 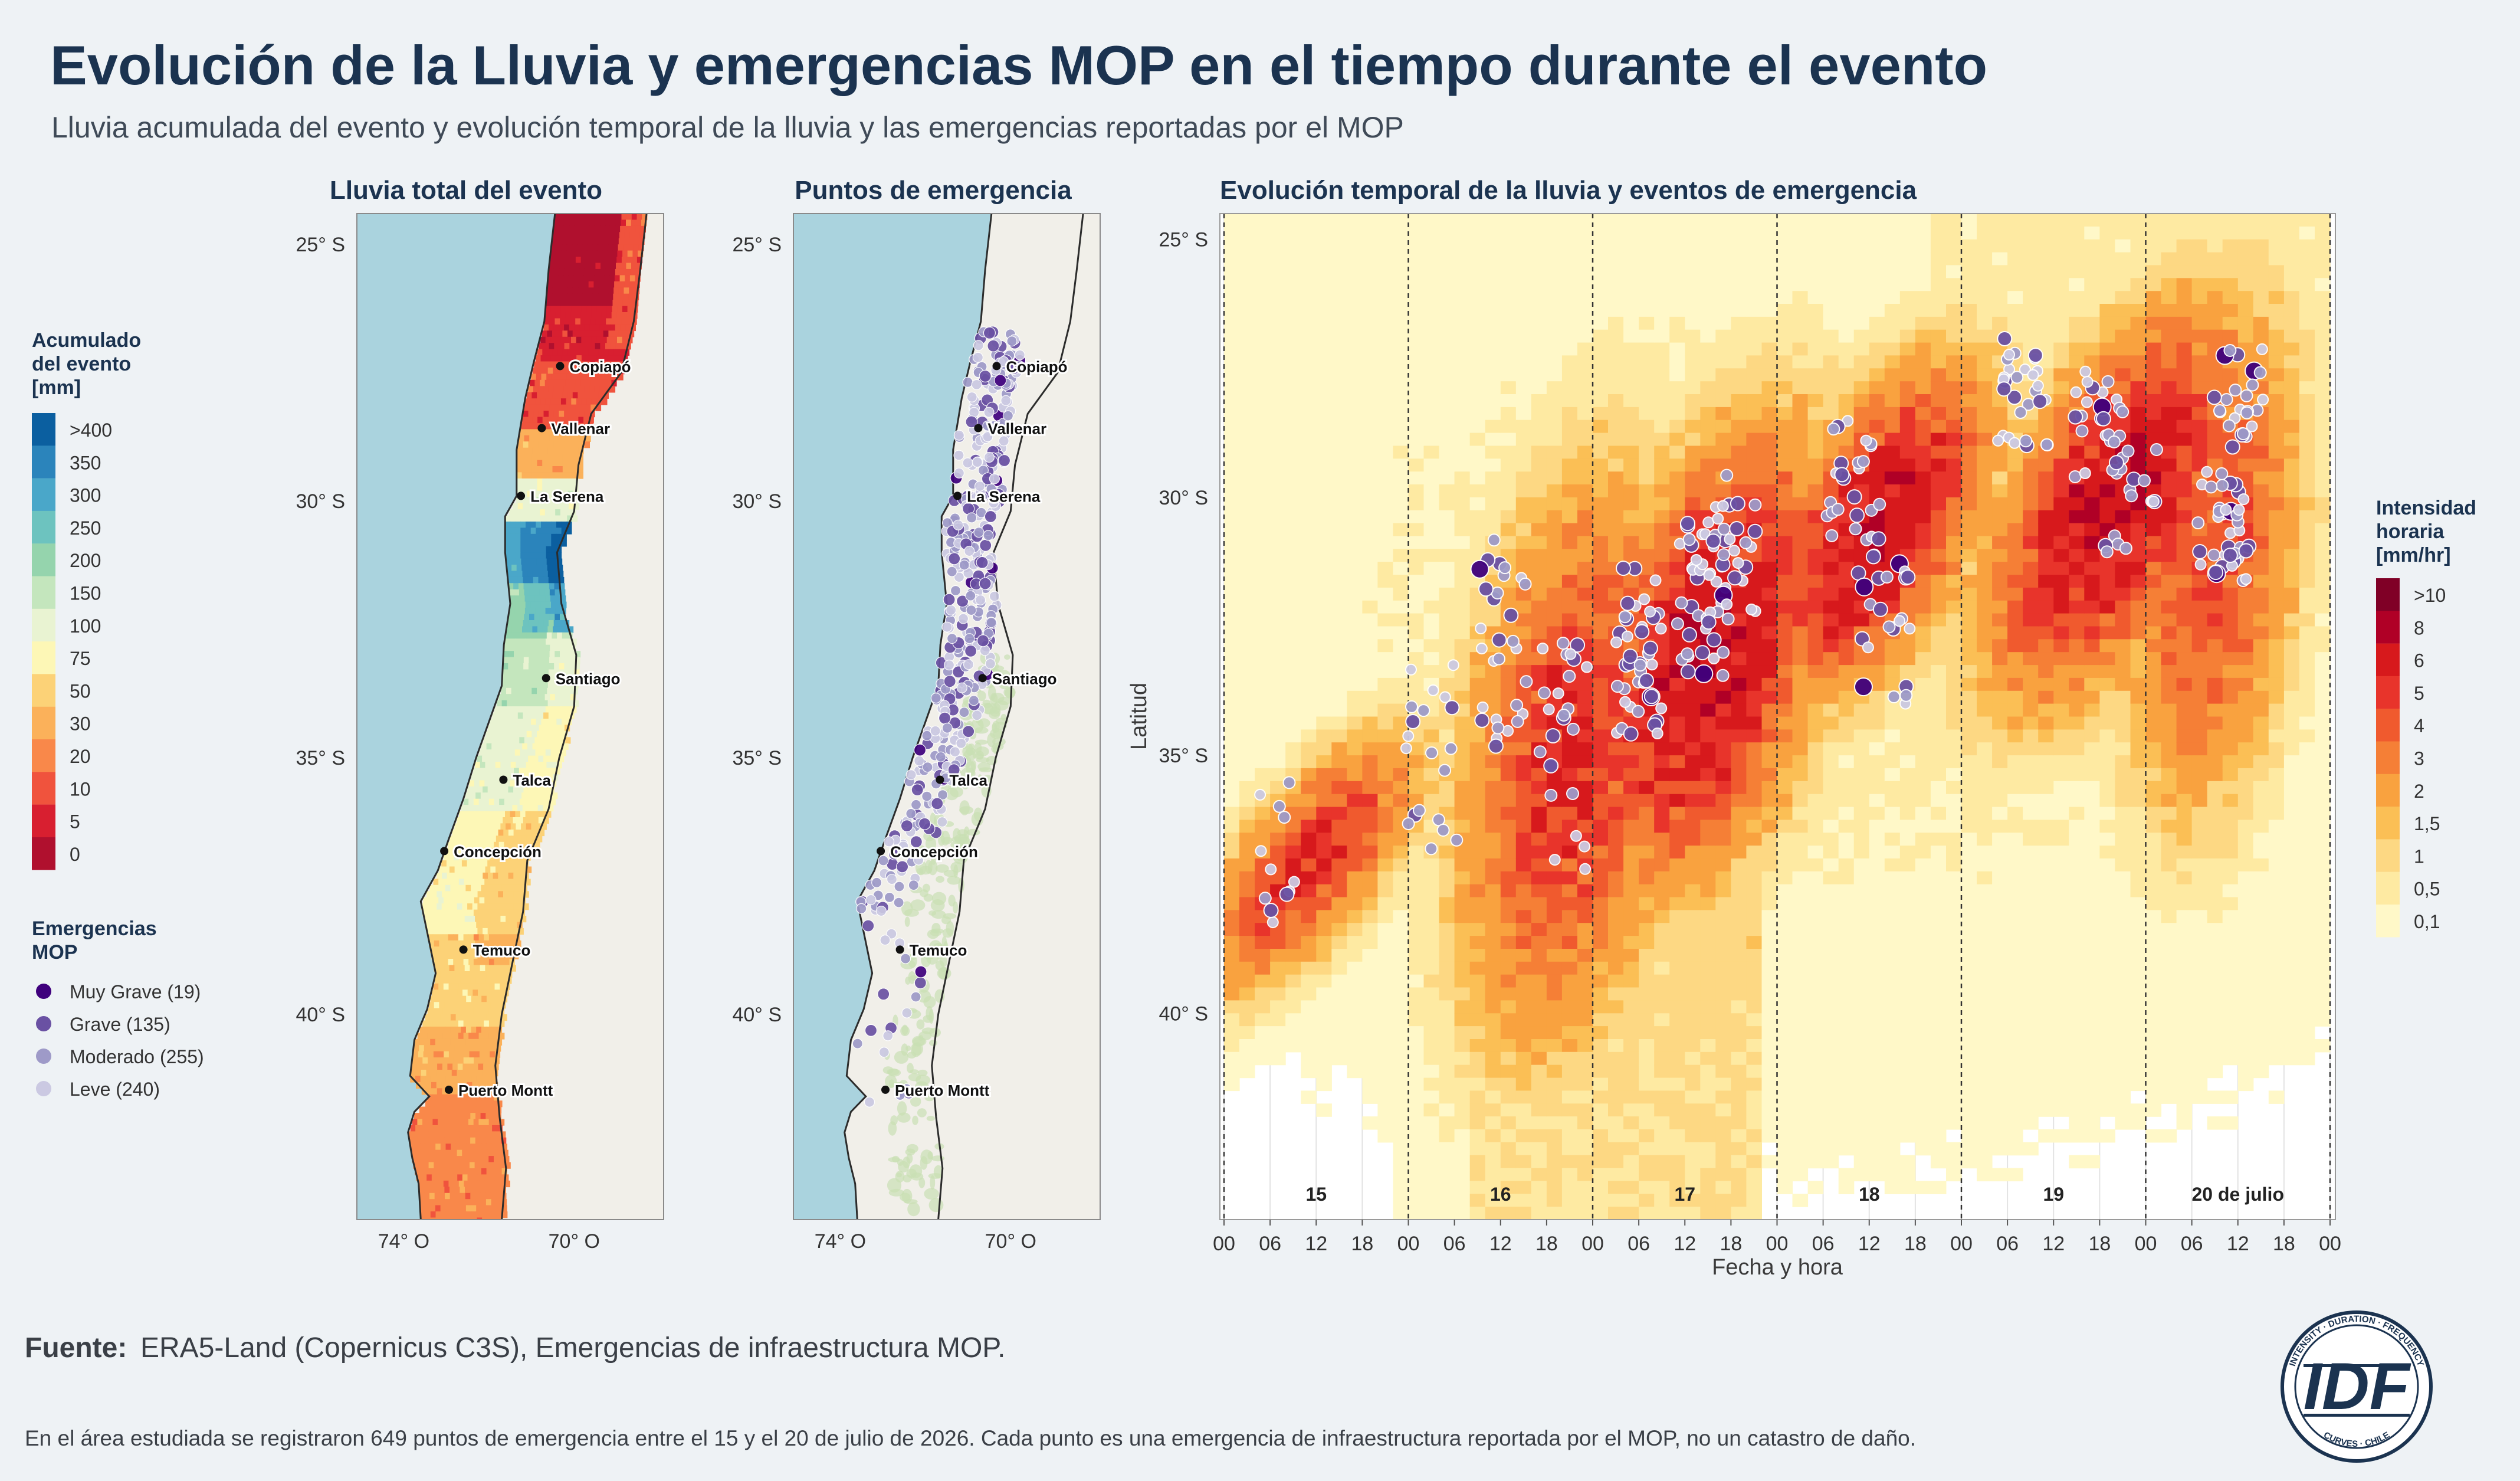 I want to click on city-label: Santiago, so click(x=1024, y=678).